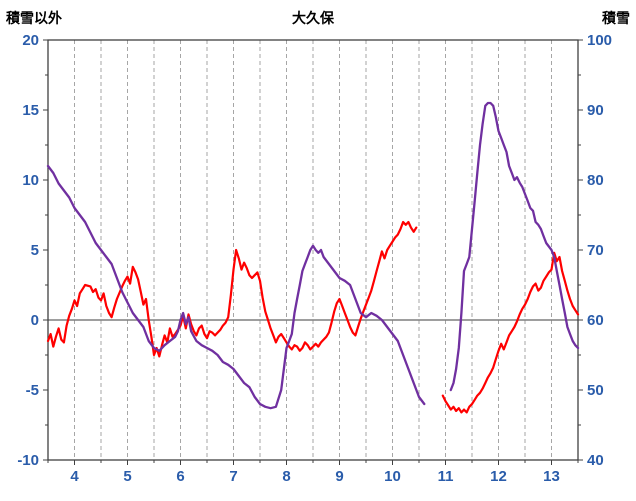 This screenshot has width=636, height=501. What do you see at coordinates (35, 250) in the screenshot?
I see `left-axis-tick-label: 5` at bounding box center [35, 250].